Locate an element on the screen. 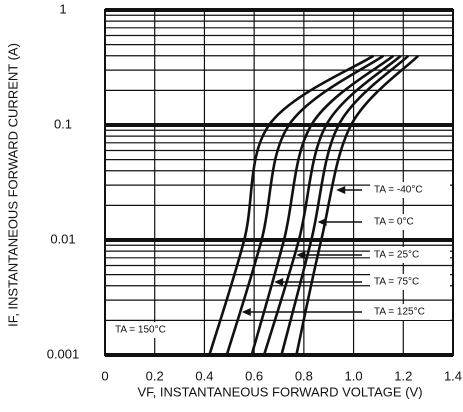  legend-label: TA = 25°C is located at coordinates (396, 255).